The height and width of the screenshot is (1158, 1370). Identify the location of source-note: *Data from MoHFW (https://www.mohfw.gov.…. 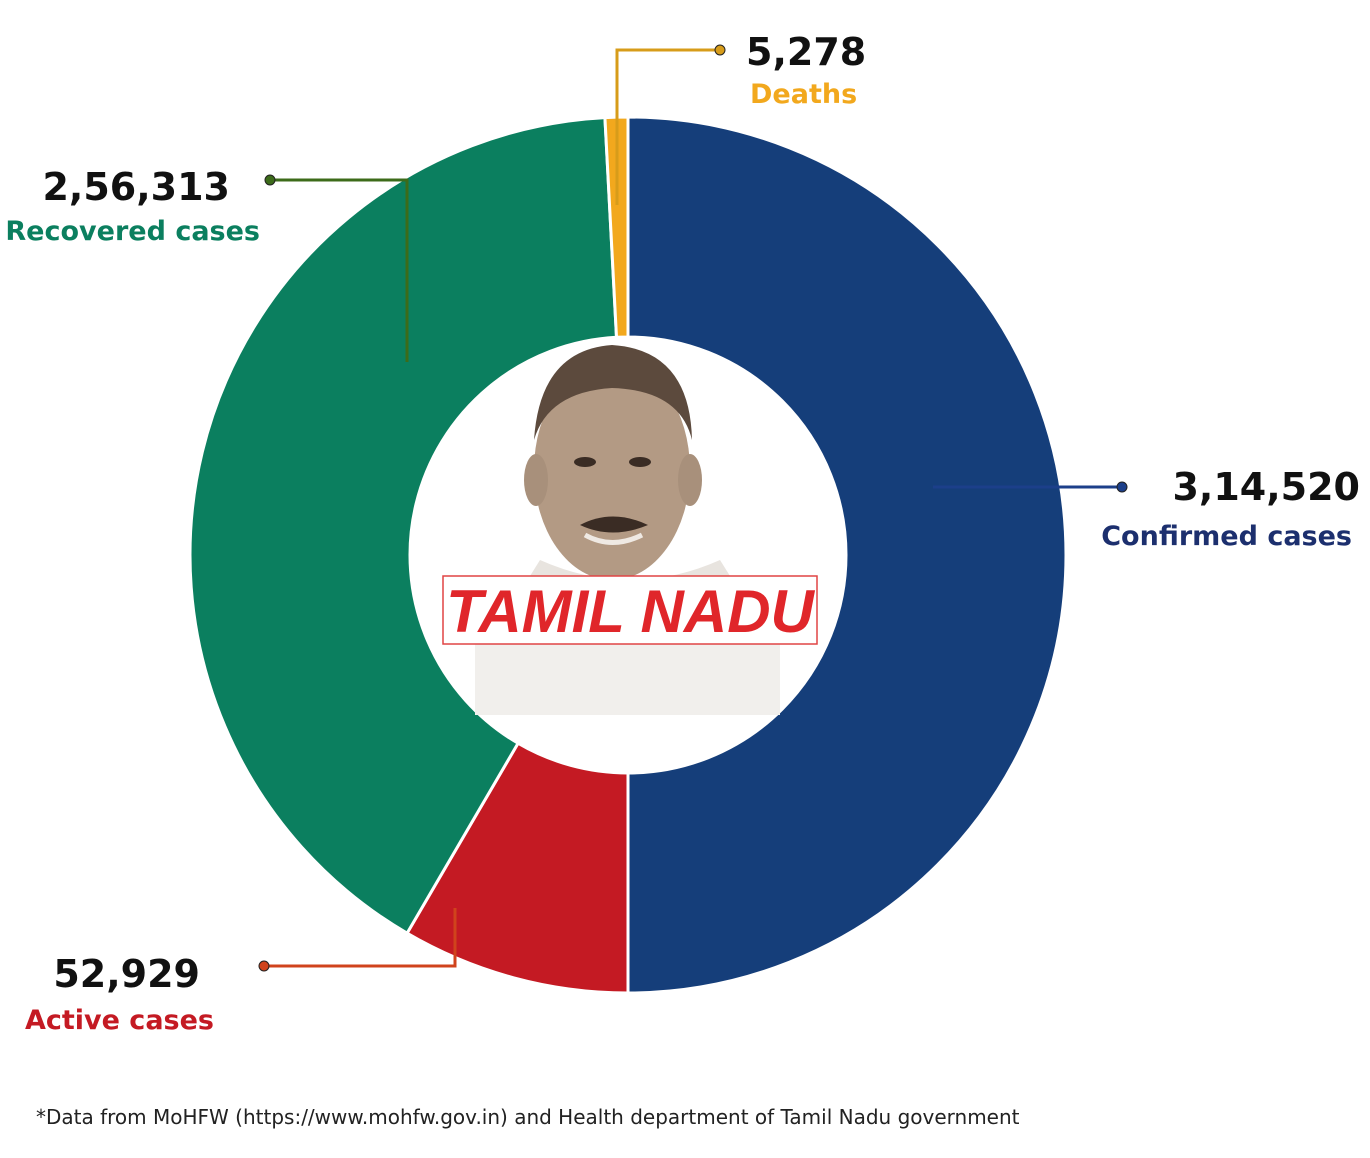
(528, 1117).